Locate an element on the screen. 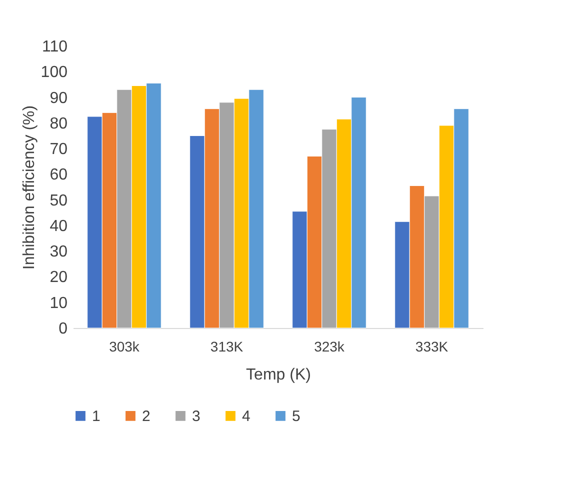 The image size is (588, 497). legend-label: 3 is located at coordinates (196, 416).